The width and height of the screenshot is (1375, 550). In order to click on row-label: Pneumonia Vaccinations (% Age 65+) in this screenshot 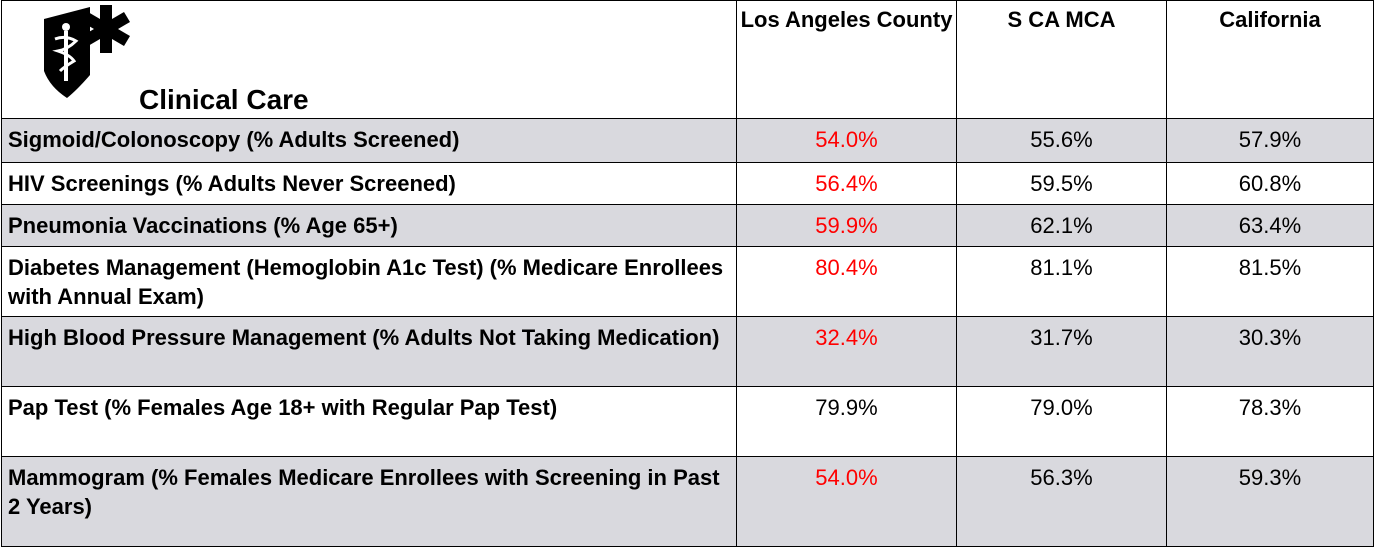, I will do `click(369, 225)`.